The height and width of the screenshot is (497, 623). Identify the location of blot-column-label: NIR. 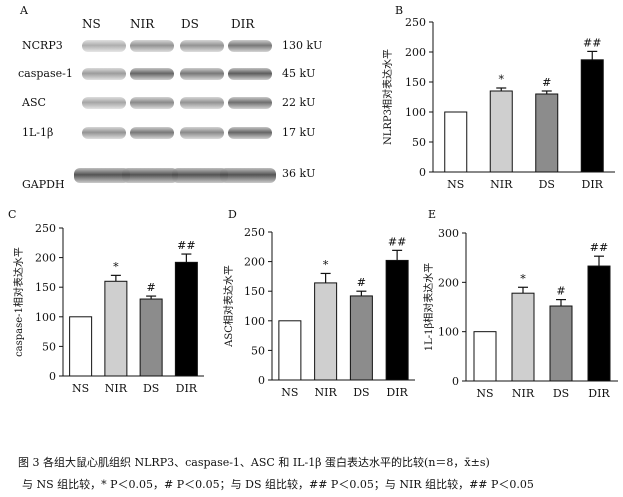
(142, 24).